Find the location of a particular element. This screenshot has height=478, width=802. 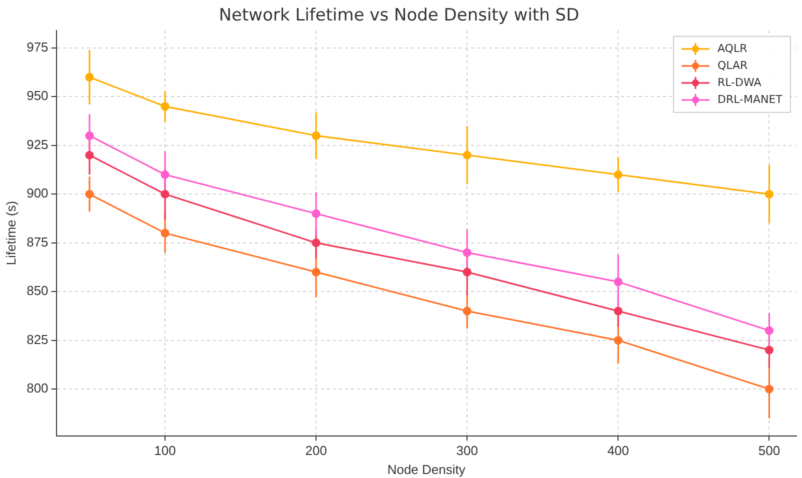

x-tick-label: 300 is located at coordinates (467, 450).